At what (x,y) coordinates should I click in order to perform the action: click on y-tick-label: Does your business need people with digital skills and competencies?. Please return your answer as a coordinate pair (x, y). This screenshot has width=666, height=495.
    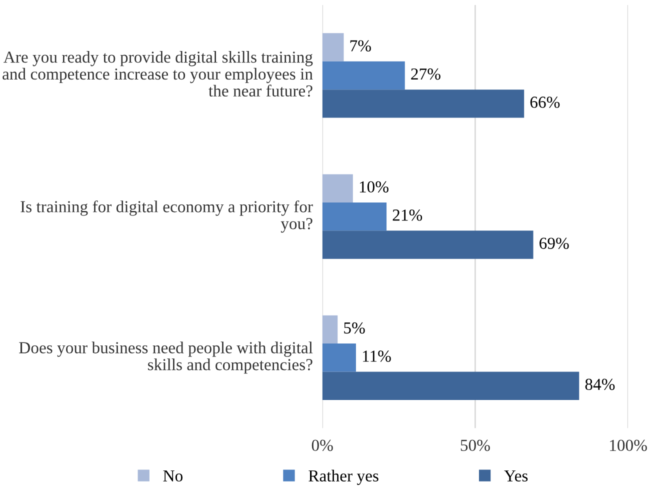
    Looking at the image, I should click on (166, 358).